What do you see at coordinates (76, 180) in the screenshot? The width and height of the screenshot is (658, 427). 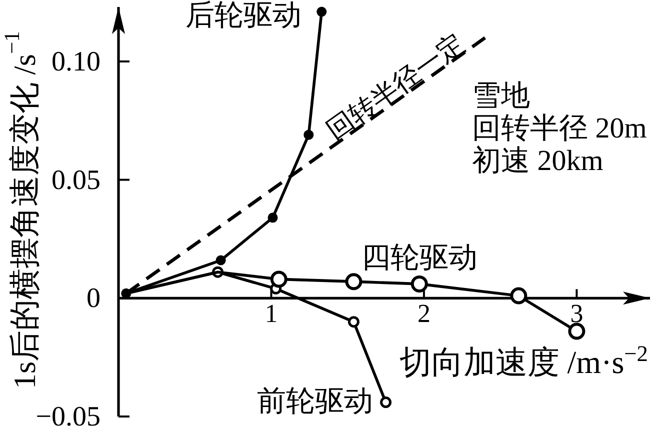 I see `y-tick-label: 0.05` at bounding box center [76, 180].